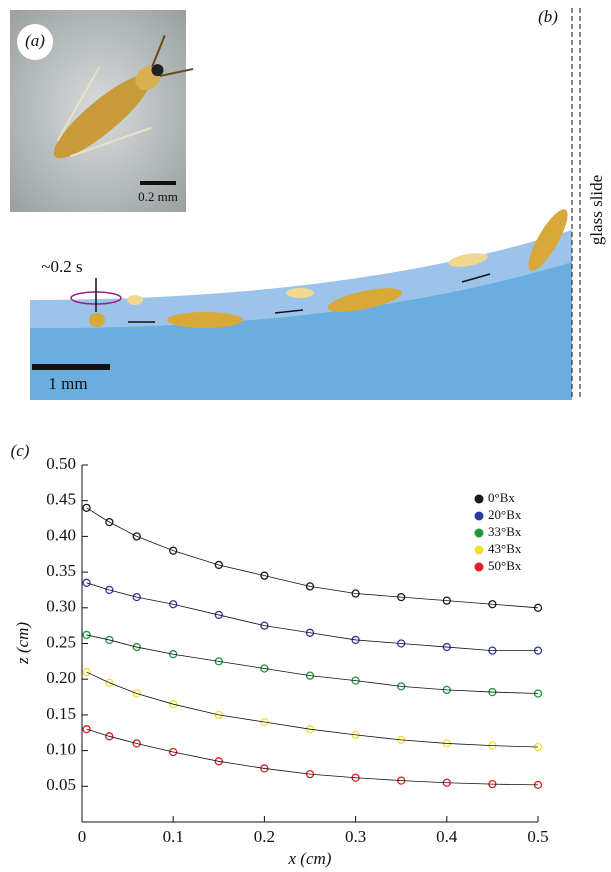  What do you see at coordinates (61, 641) in the screenshot?
I see `y-tick-label: 0.25` at bounding box center [61, 641].